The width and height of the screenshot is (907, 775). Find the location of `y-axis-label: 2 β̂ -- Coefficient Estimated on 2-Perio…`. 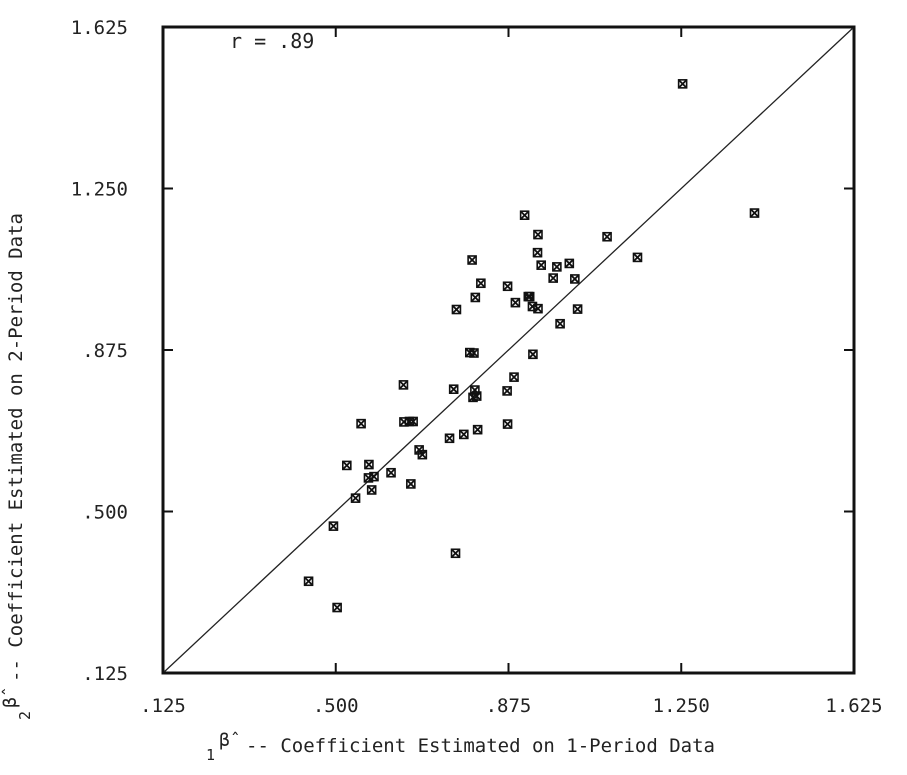

y-axis-label: 2 β̂ -- Coefficient Estimated on 2-Perio… is located at coordinates (17, 466).